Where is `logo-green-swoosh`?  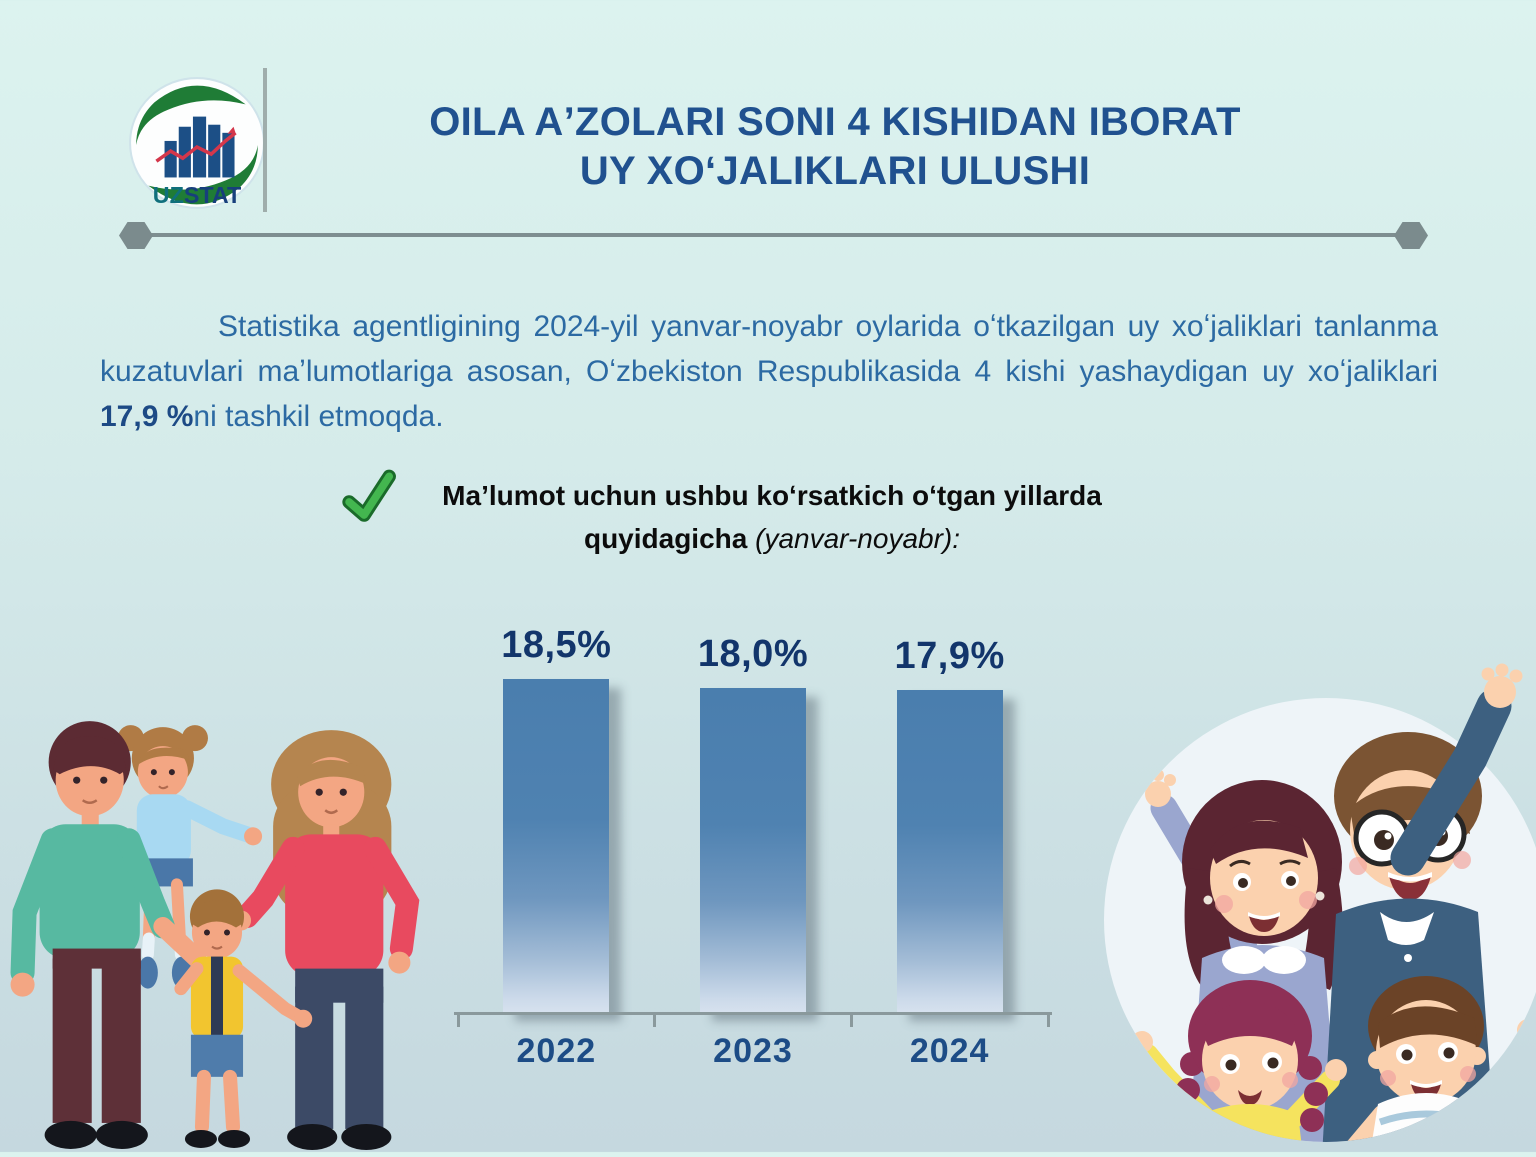 logo-green-swoosh is located at coordinates (197, 145).